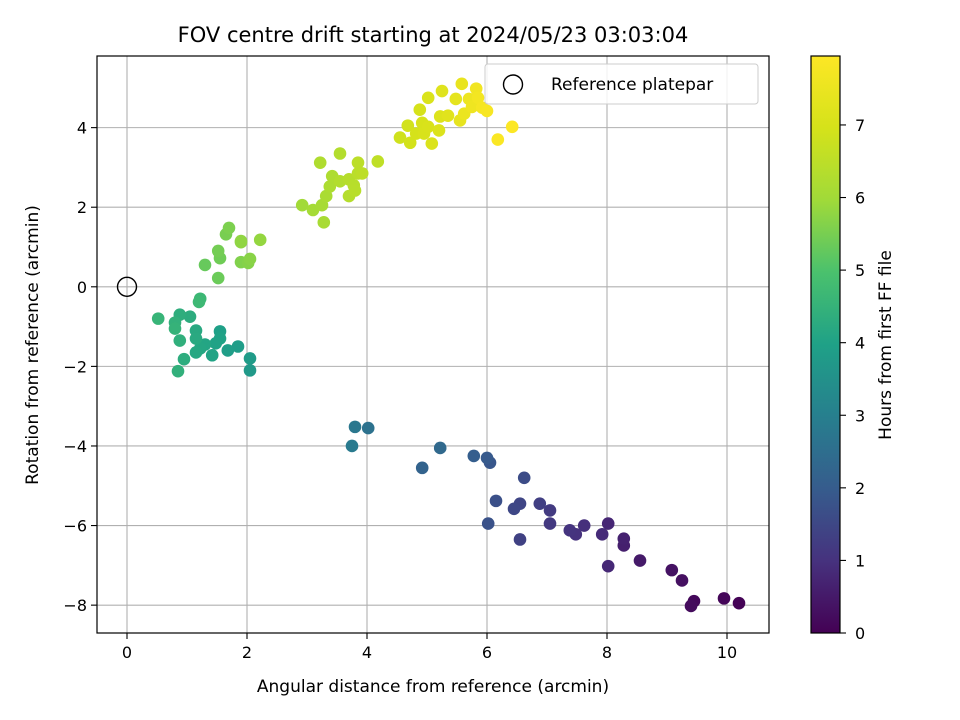 The width and height of the screenshot is (960, 720). What do you see at coordinates (860, 415) in the screenshot?
I see `colorbar-tick-label: 3` at bounding box center [860, 415].